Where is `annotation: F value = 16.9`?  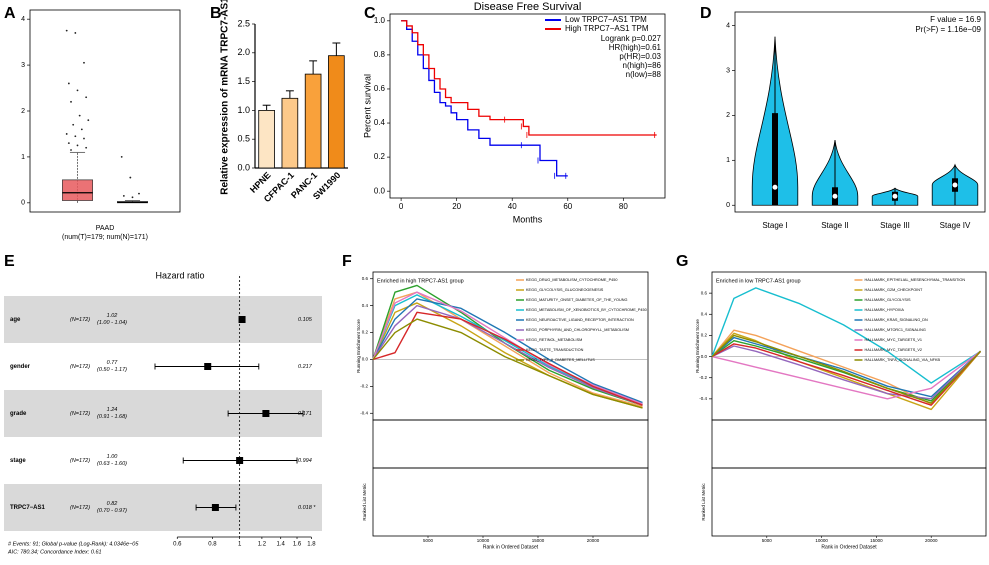
annotation: F value = 16.9 is located at coordinates (955, 19).